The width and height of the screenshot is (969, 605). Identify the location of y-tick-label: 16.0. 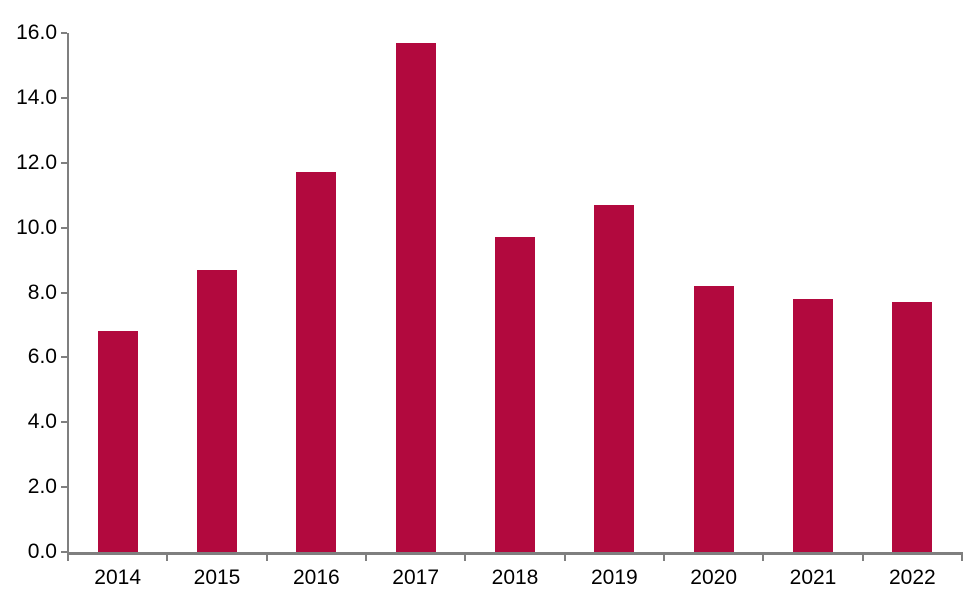
(36, 32).